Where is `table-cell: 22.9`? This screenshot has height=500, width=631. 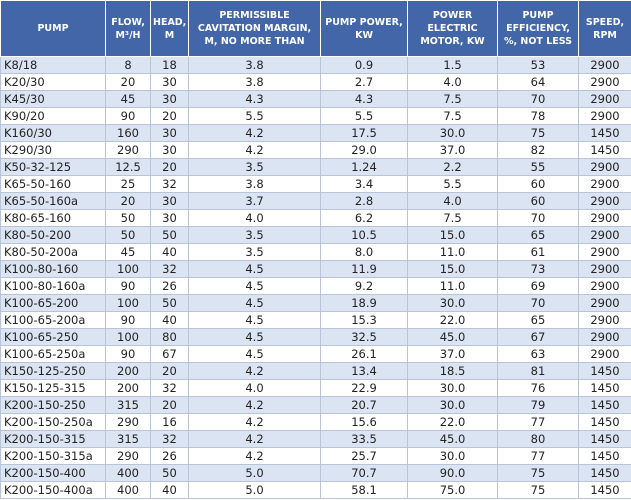
table-cell: 22.9 is located at coordinates (364, 388).